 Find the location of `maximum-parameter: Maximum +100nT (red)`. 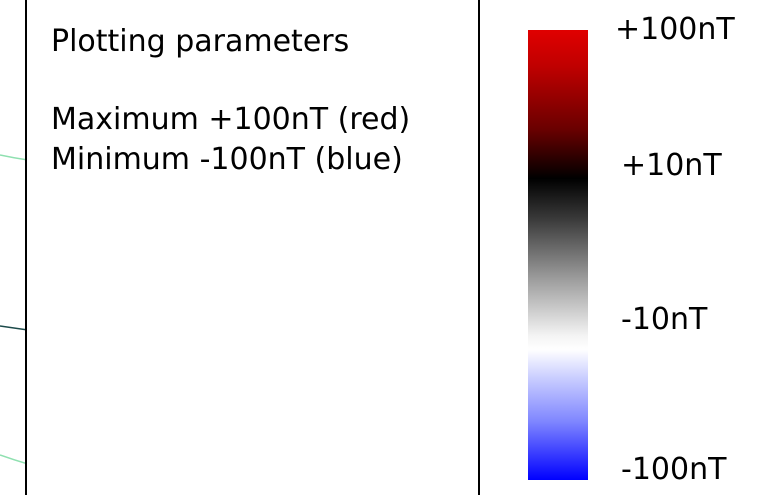

maximum-parameter: Maximum +100nT (red) is located at coordinates (231, 119).